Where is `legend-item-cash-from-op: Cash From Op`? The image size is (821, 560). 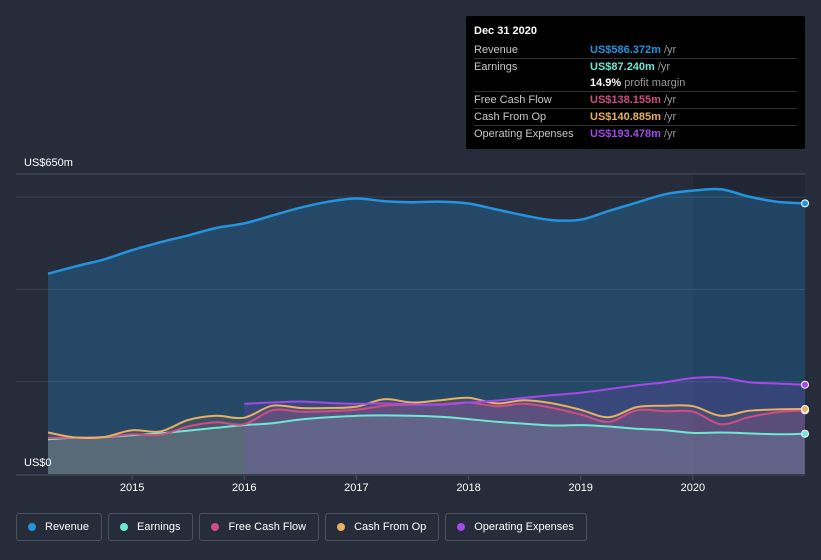 legend-item-cash-from-op: Cash From Op is located at coordinates (382, 527).